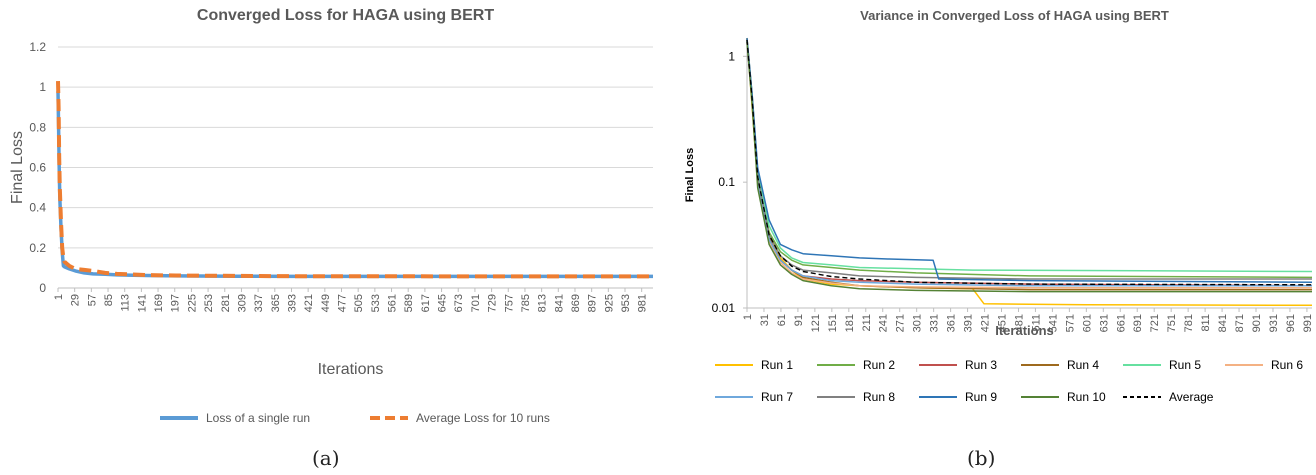  Describe the element at coordinates (1189, 323) in the screenshot. I see `x-tick-label: 781` at that location.